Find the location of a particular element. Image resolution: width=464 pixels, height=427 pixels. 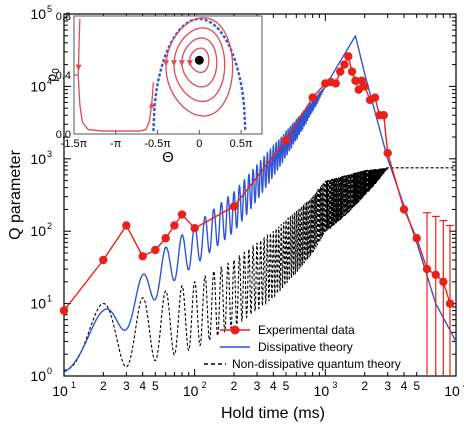

legend-label-dissipative: Dissipative theory is located at coordinates (305, 347).